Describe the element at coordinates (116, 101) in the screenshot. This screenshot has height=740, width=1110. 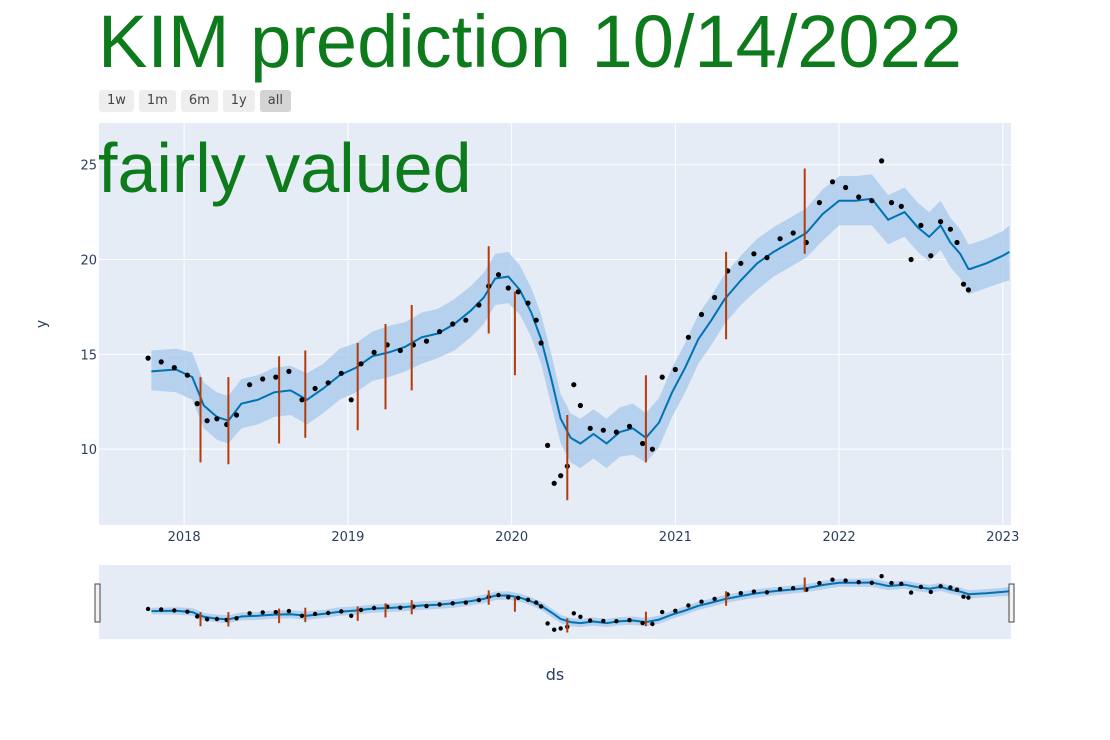
I see `range-button-1w: 1w` at that location.